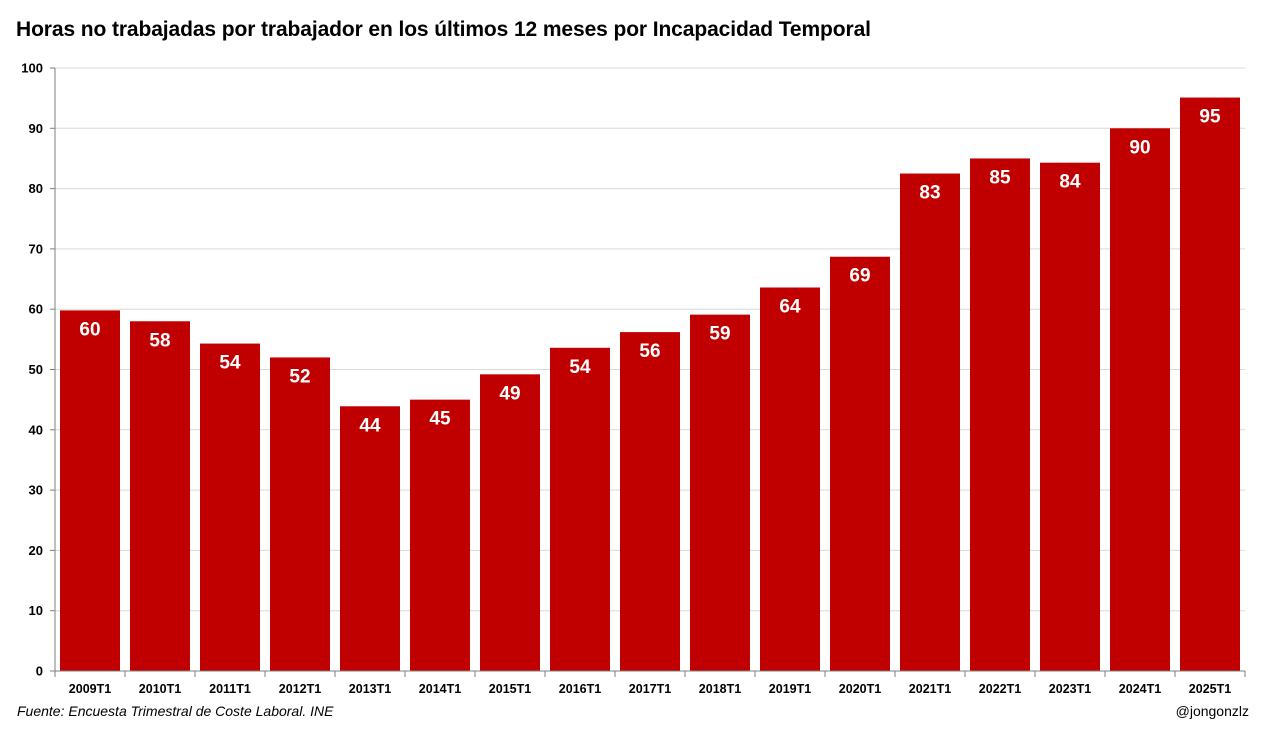 The height and width of the screenshot is (733, 1269). What do you see at coordinates (930, 689) in the screenshot?
I see `x-tick-label: 2021T1` at bounding box center [930, 689].